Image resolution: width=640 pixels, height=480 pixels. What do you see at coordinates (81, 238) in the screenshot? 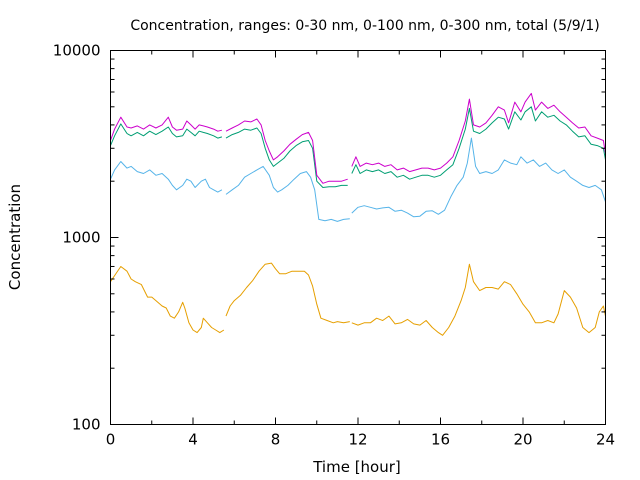
I see `y-tick-label: 1000` at bounding box center [81, 238].